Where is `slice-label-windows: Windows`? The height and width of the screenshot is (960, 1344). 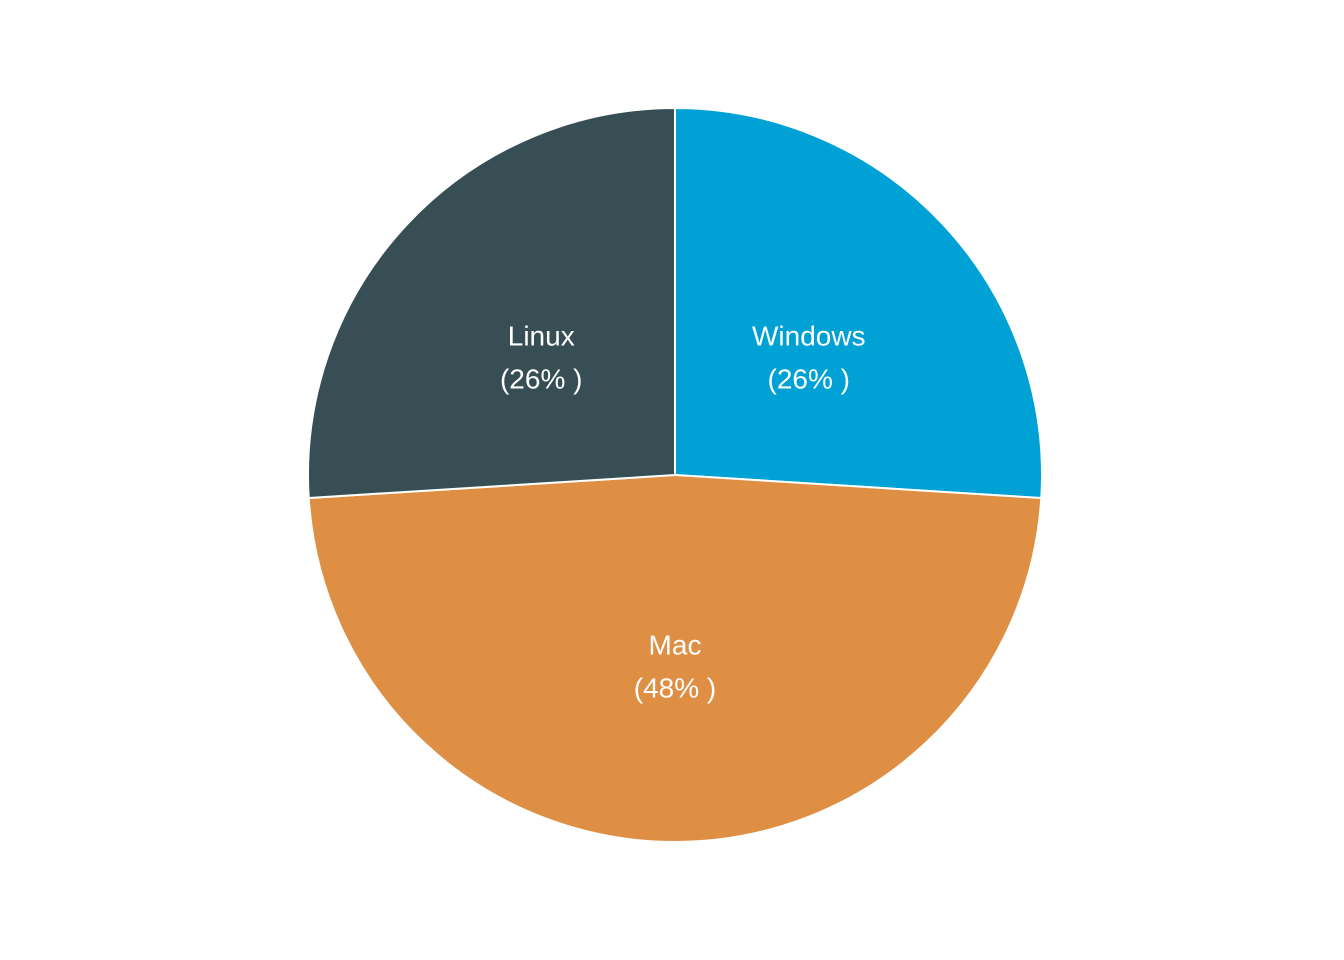
slice-label-windows: Windows is located at coordinates (809, 335).